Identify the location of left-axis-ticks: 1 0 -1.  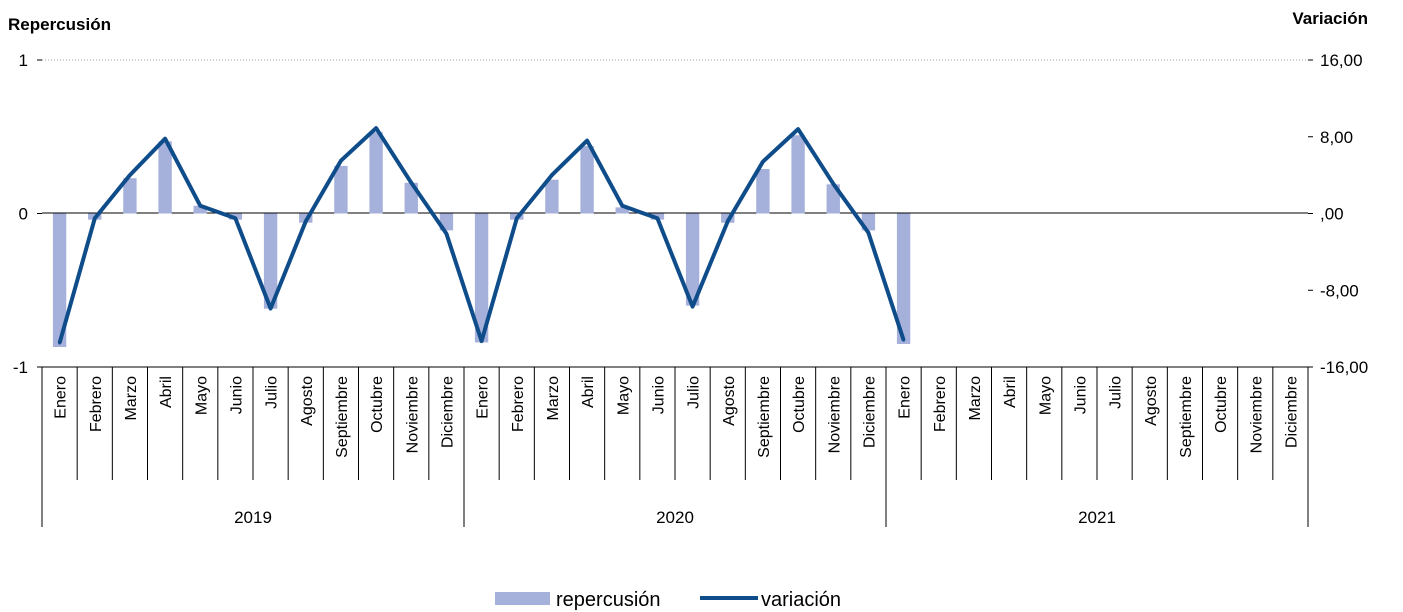
(27, 214).